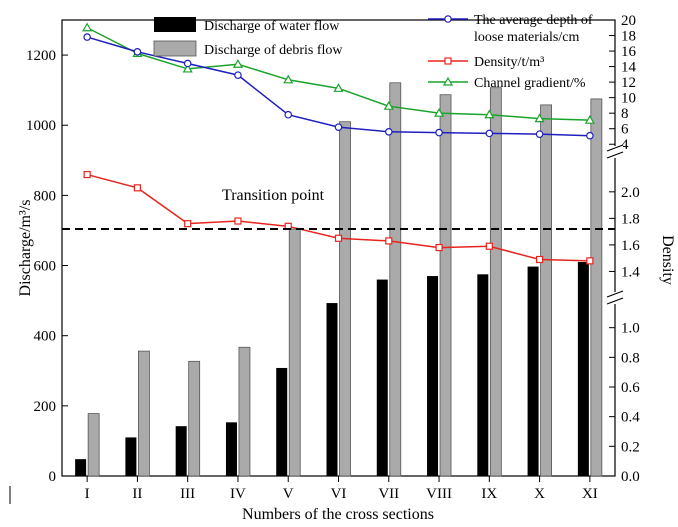 This screenshot has width=678, height=527. What do you see at coordinates (448, 81) in the screenshot?
I see `legend-marker-gradient` at bounding box center [448, 81].